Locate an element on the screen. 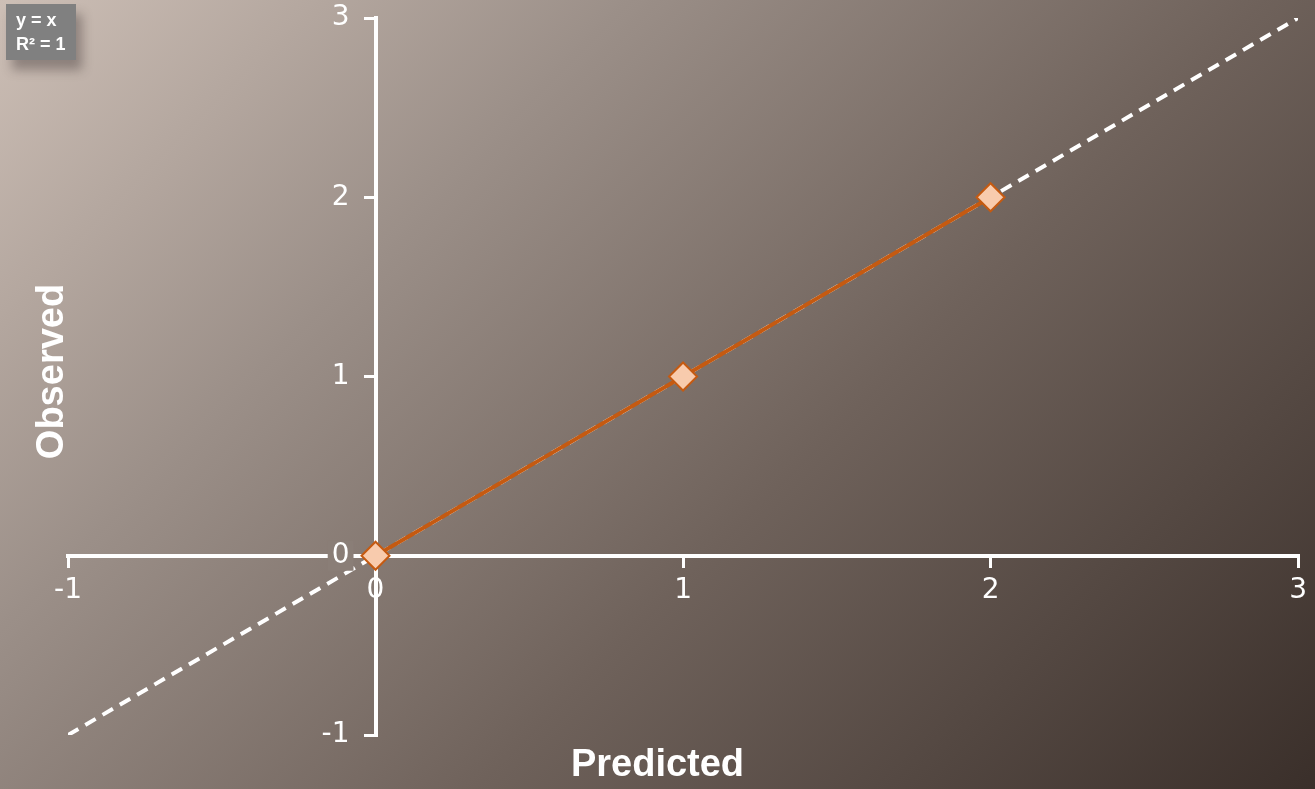 This screenshot has width=1315, height=789. x-axis-title: Predicted is located at coordinates (657, 763).